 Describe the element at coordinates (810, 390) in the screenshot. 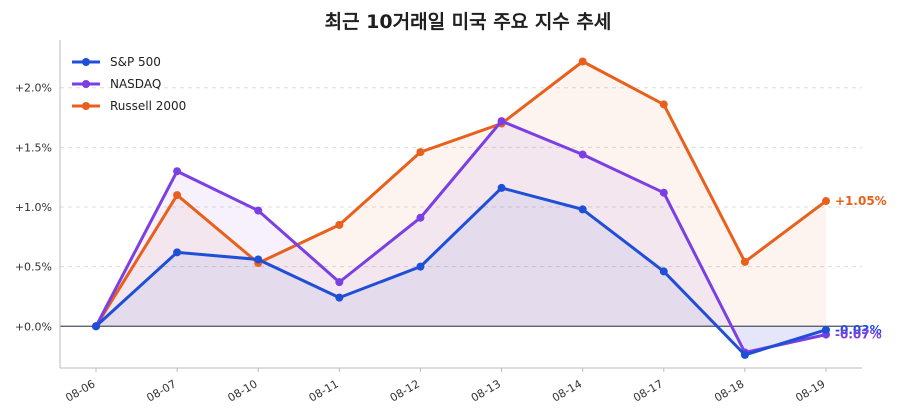

I see `x-tick-label: 08-19` at that location.